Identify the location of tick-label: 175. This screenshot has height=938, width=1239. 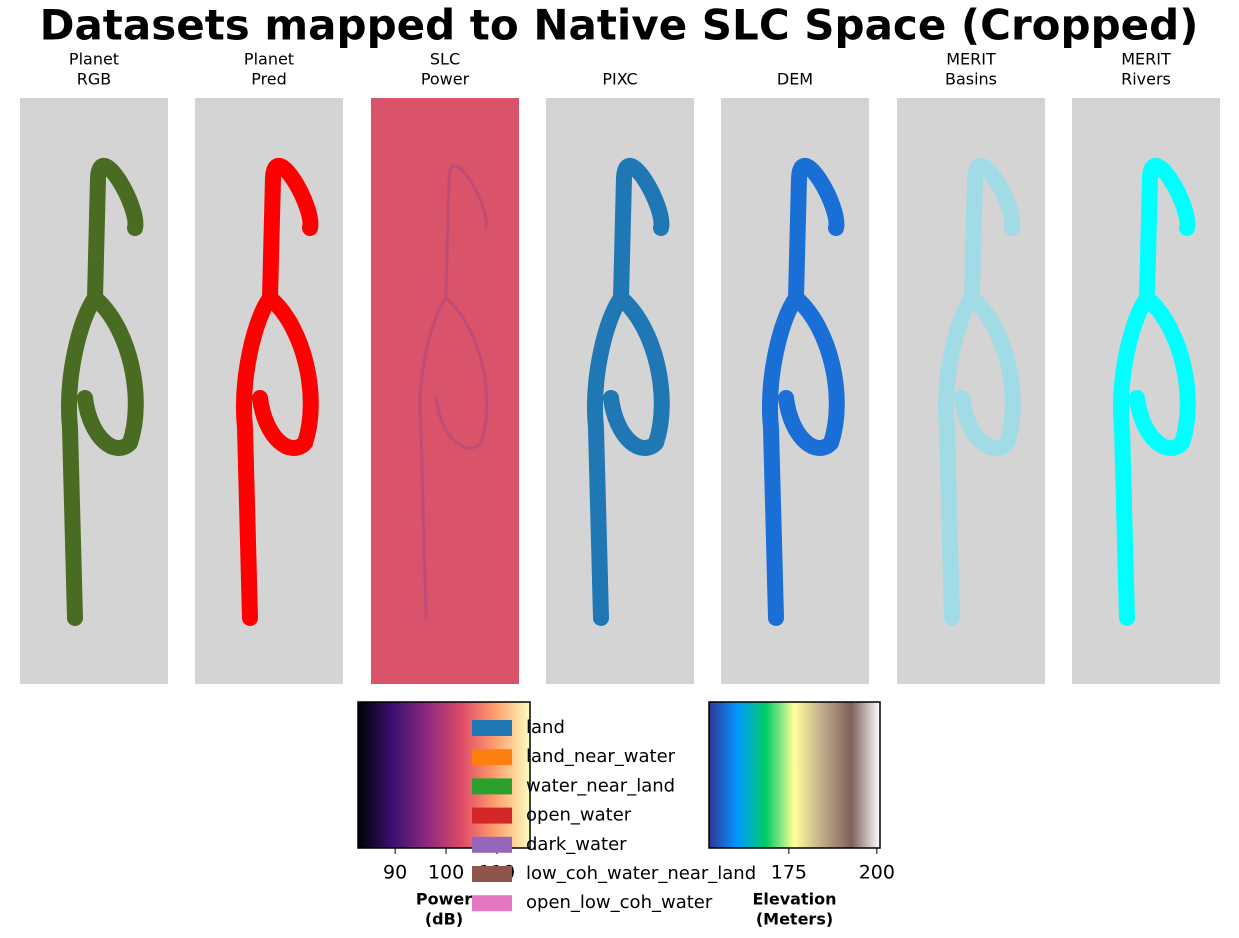
(789, 873).